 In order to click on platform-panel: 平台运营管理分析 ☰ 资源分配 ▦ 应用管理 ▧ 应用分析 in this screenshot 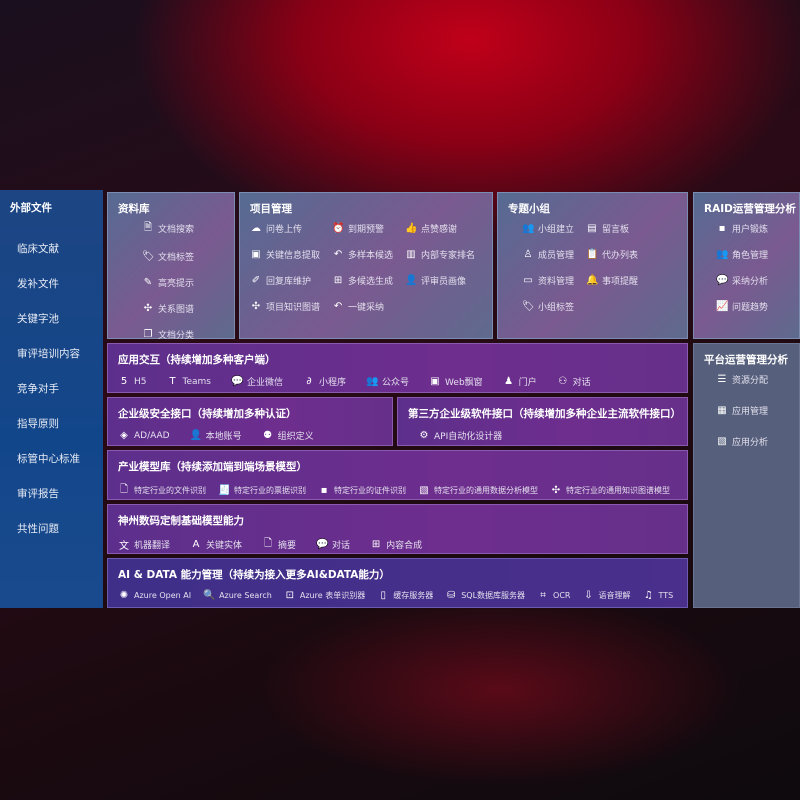, I will do `click(746, 475)`.